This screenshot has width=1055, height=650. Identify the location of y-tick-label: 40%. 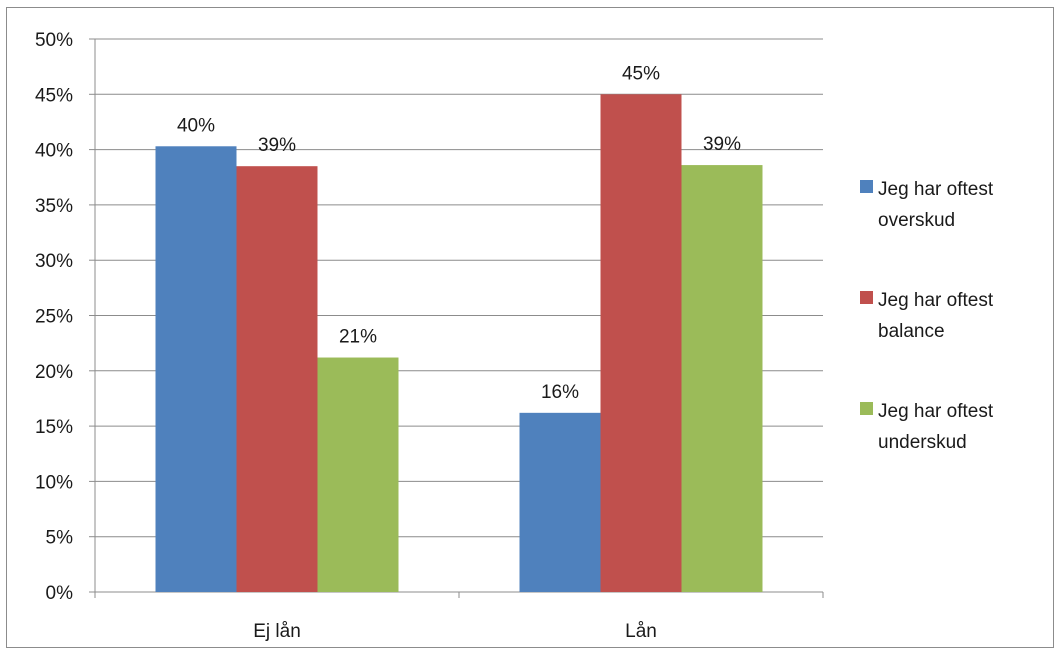
(54, 151).